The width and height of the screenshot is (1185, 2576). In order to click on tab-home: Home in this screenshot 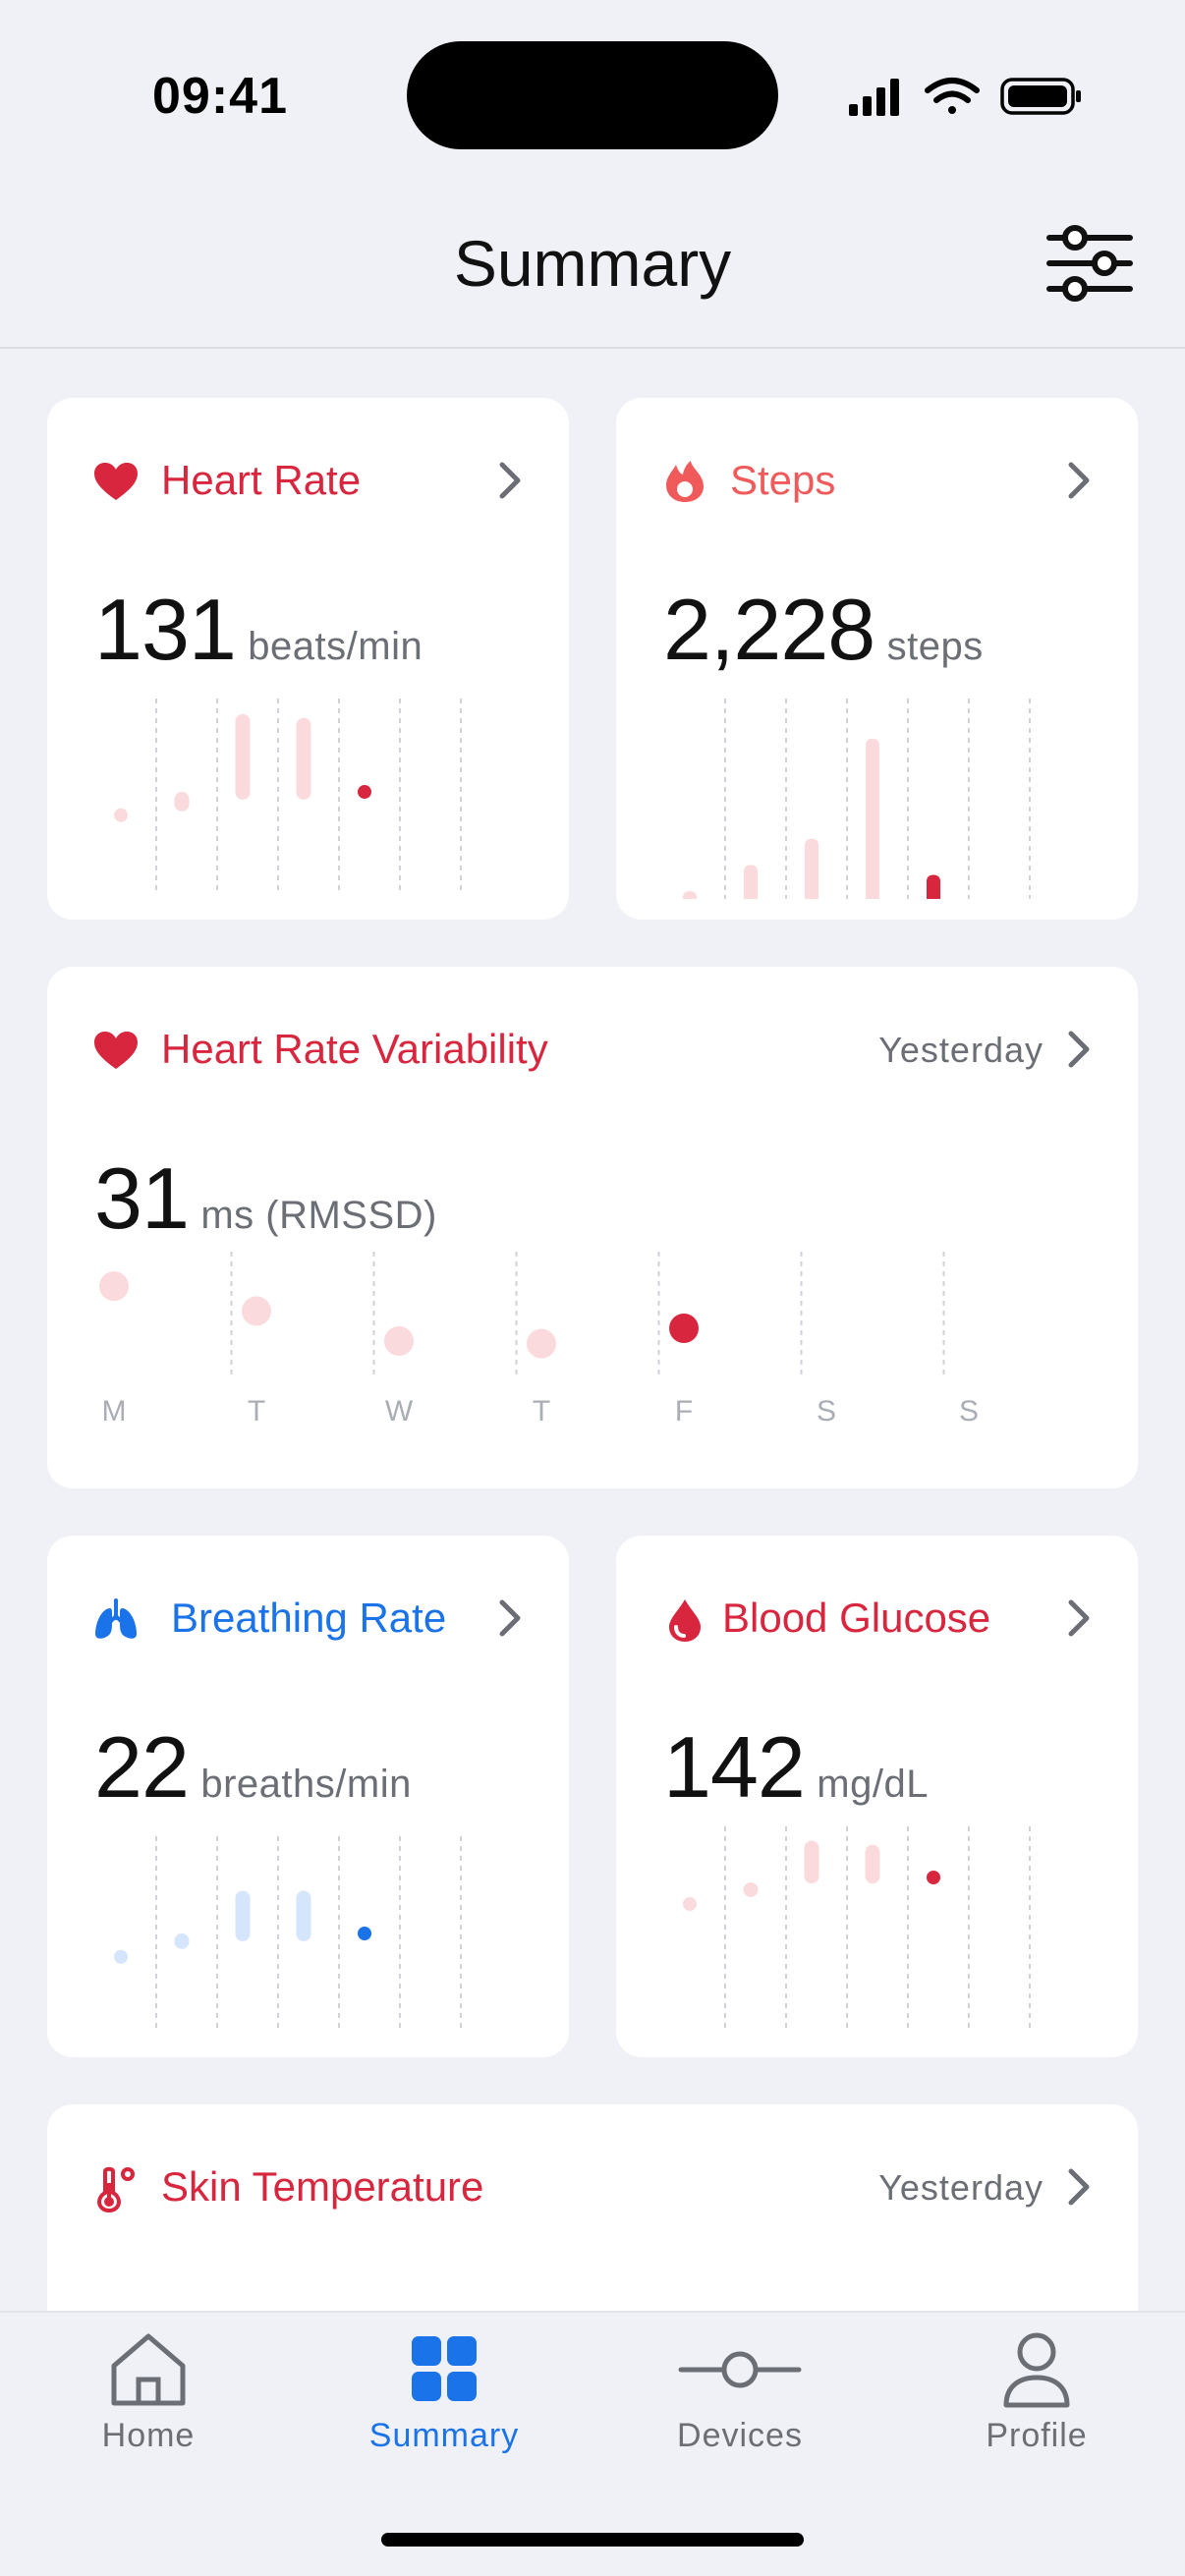, I will do `click(149, 2404)`.